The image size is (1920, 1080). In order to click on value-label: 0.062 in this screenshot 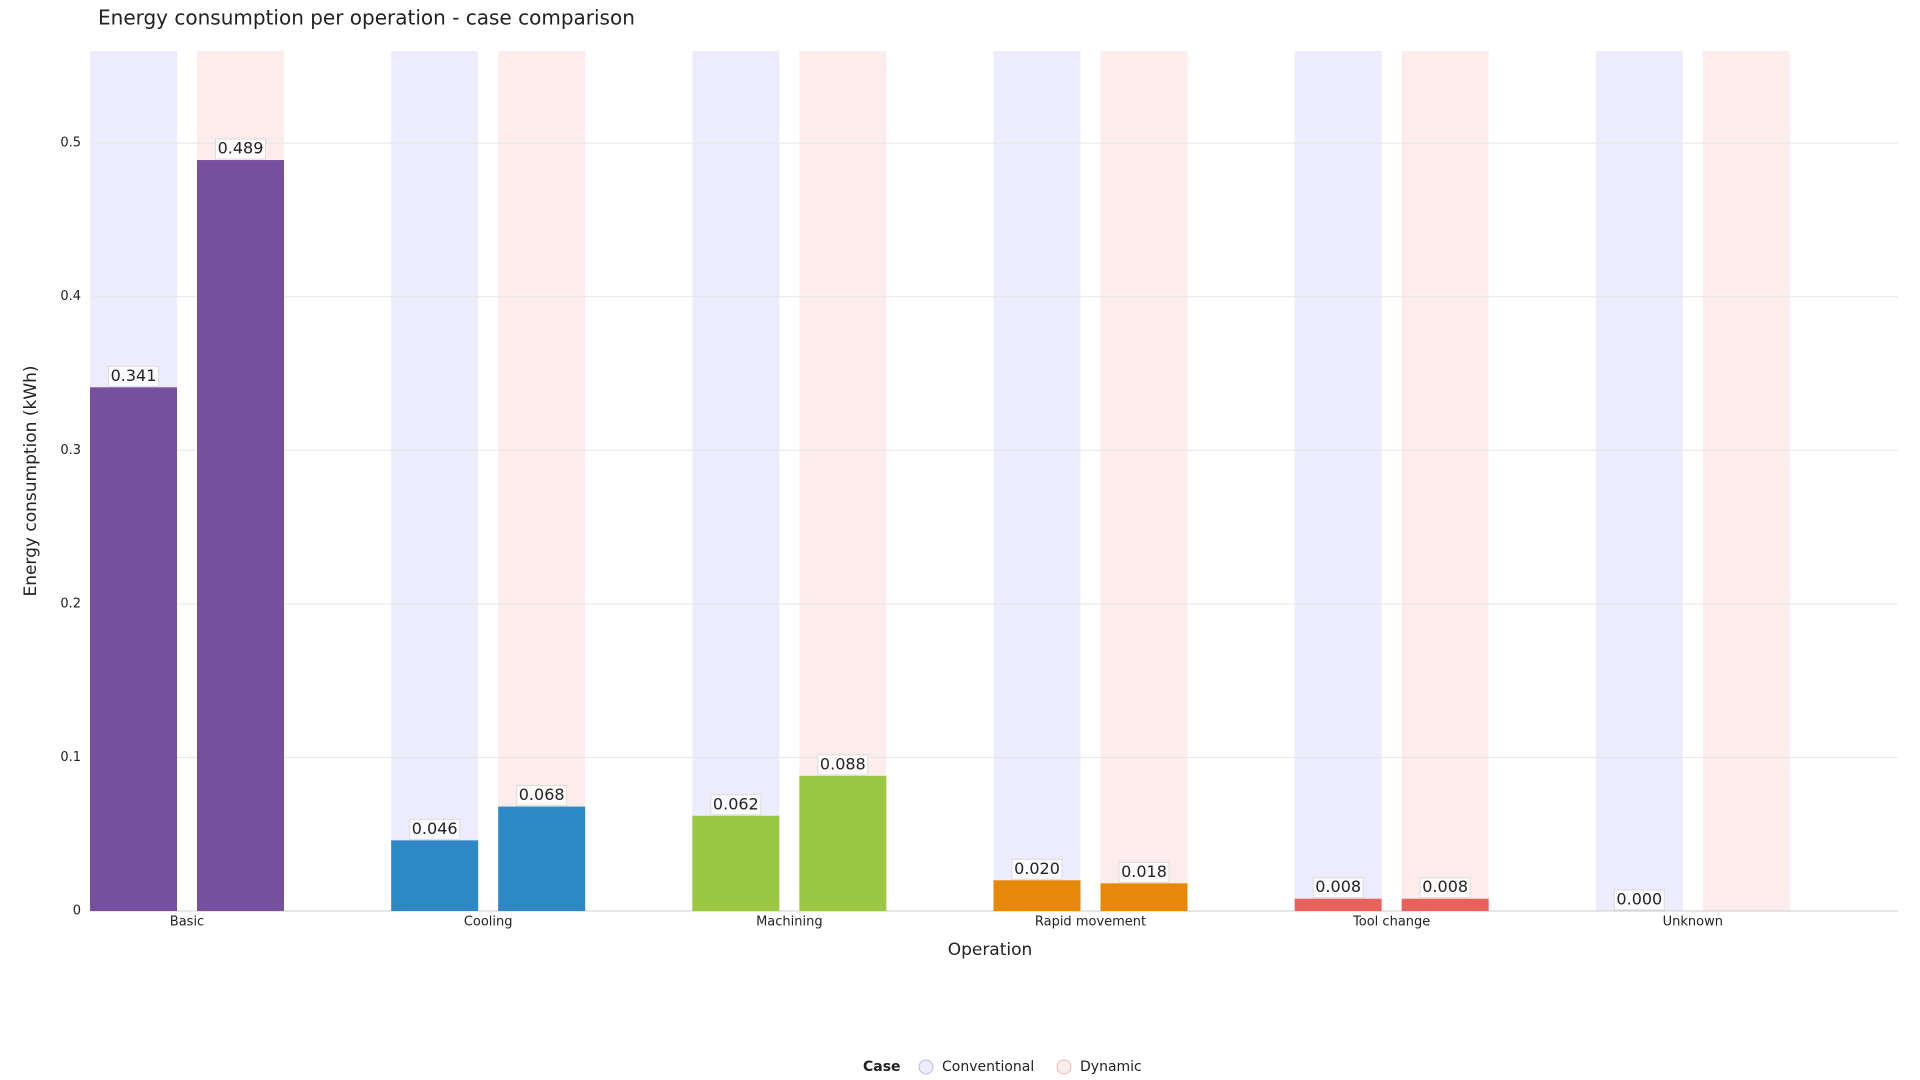, I will do `click(736, 803)`.